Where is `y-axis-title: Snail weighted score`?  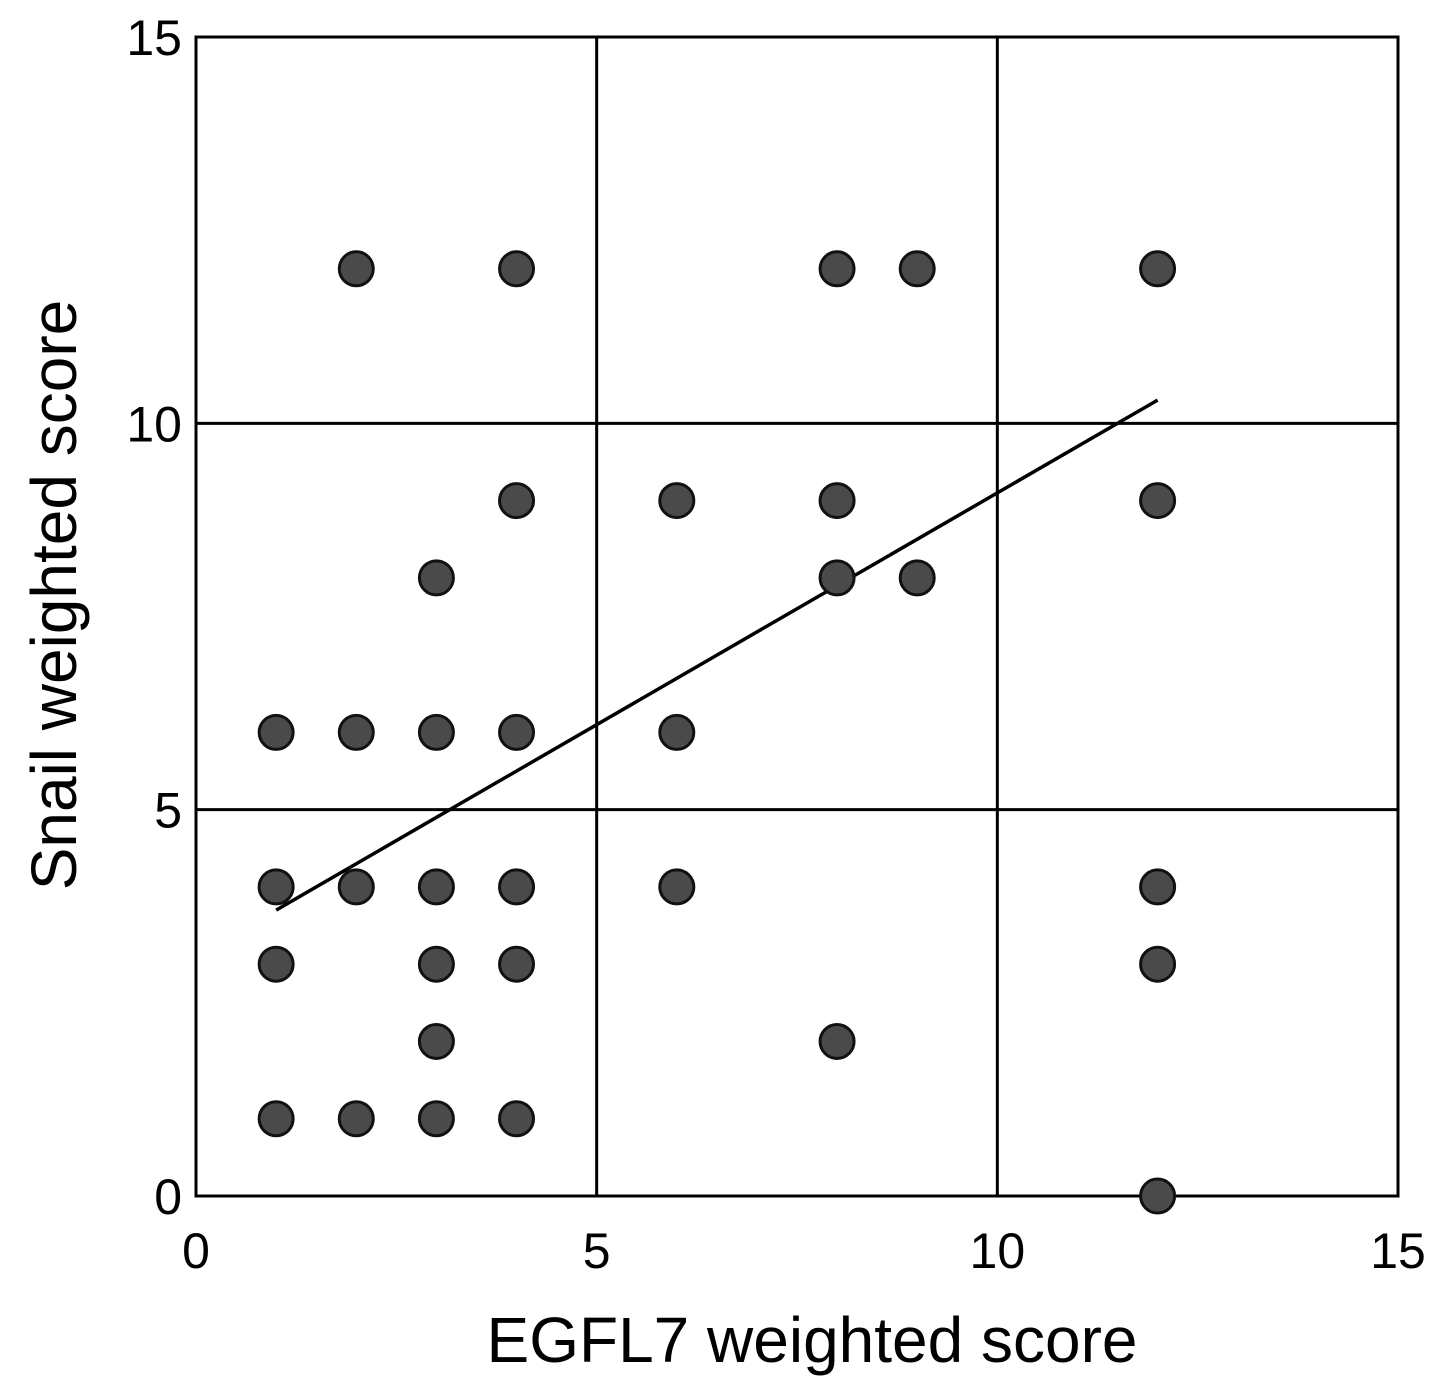
y-axis-title: Snail weighted score is located at coordinates (54, 595).